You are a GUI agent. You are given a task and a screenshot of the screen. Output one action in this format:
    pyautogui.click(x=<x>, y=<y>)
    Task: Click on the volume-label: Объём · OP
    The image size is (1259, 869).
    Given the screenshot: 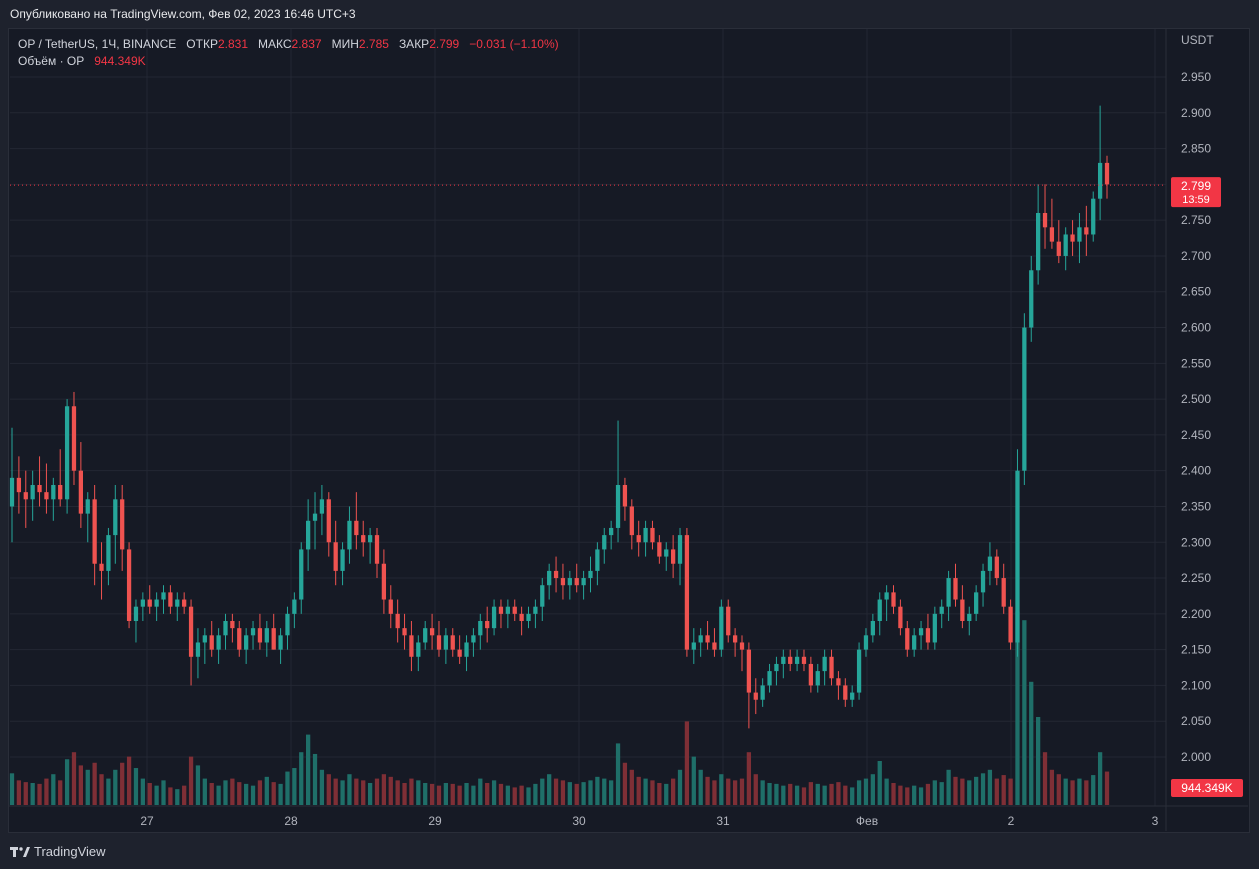 What is the action you would take?
    pyautogui.click(x=51, y=61)
    